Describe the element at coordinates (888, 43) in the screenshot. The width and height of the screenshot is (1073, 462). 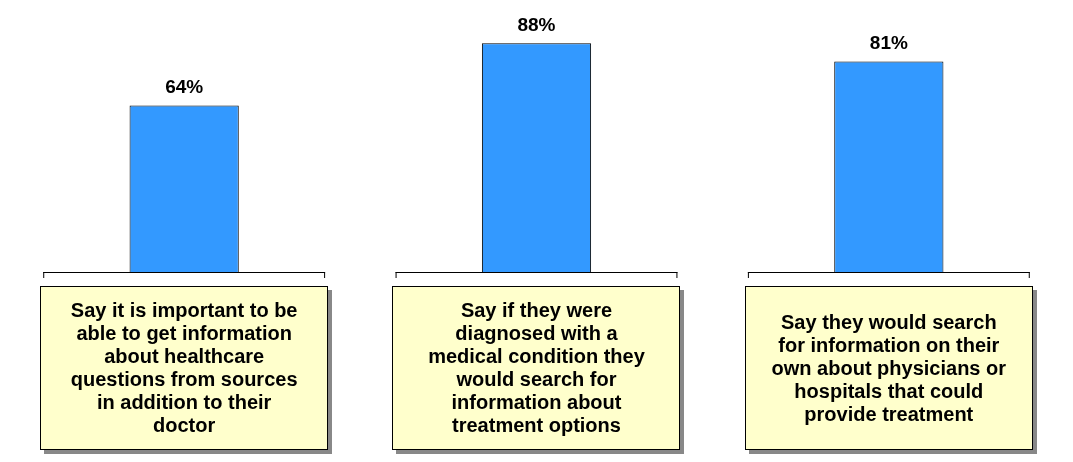
I see `data-label: 81%` at that location.